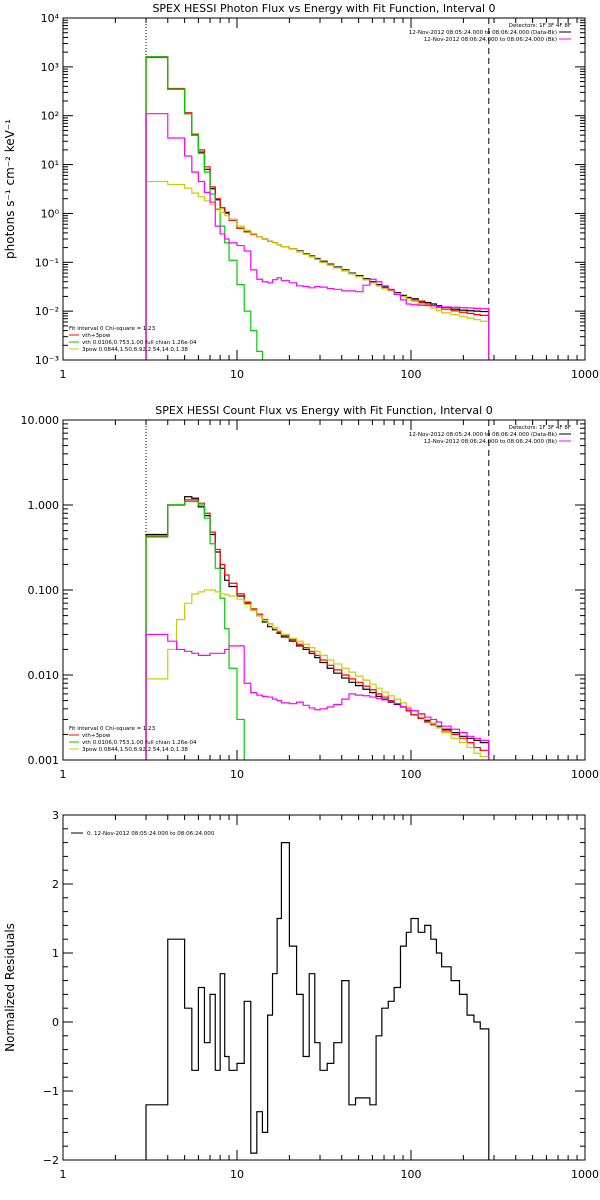  What do you see at coordinates (10, 987) in the screenshot?
I see `y-axis-label: Normalized Residuals` at bounding box center [10, 987].